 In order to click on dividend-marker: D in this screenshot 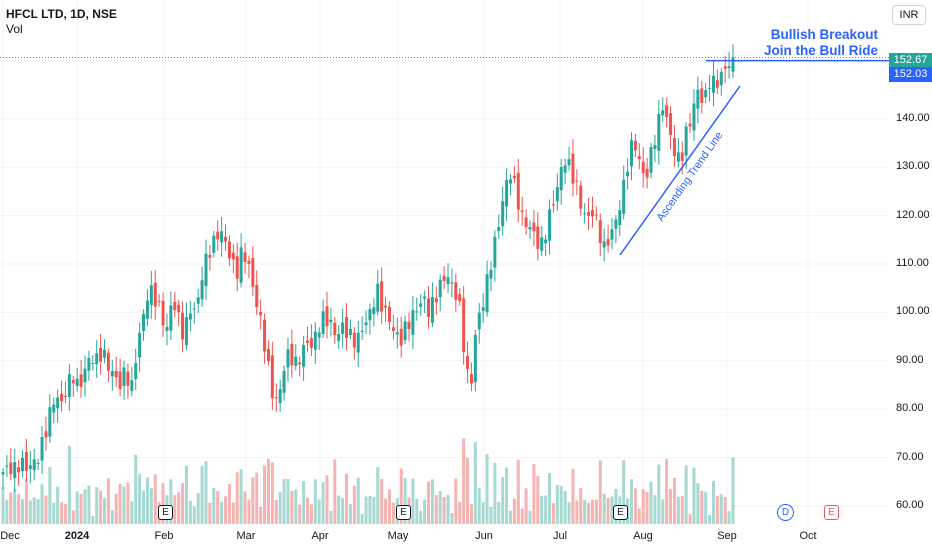, I will do `click(785, 512)`.